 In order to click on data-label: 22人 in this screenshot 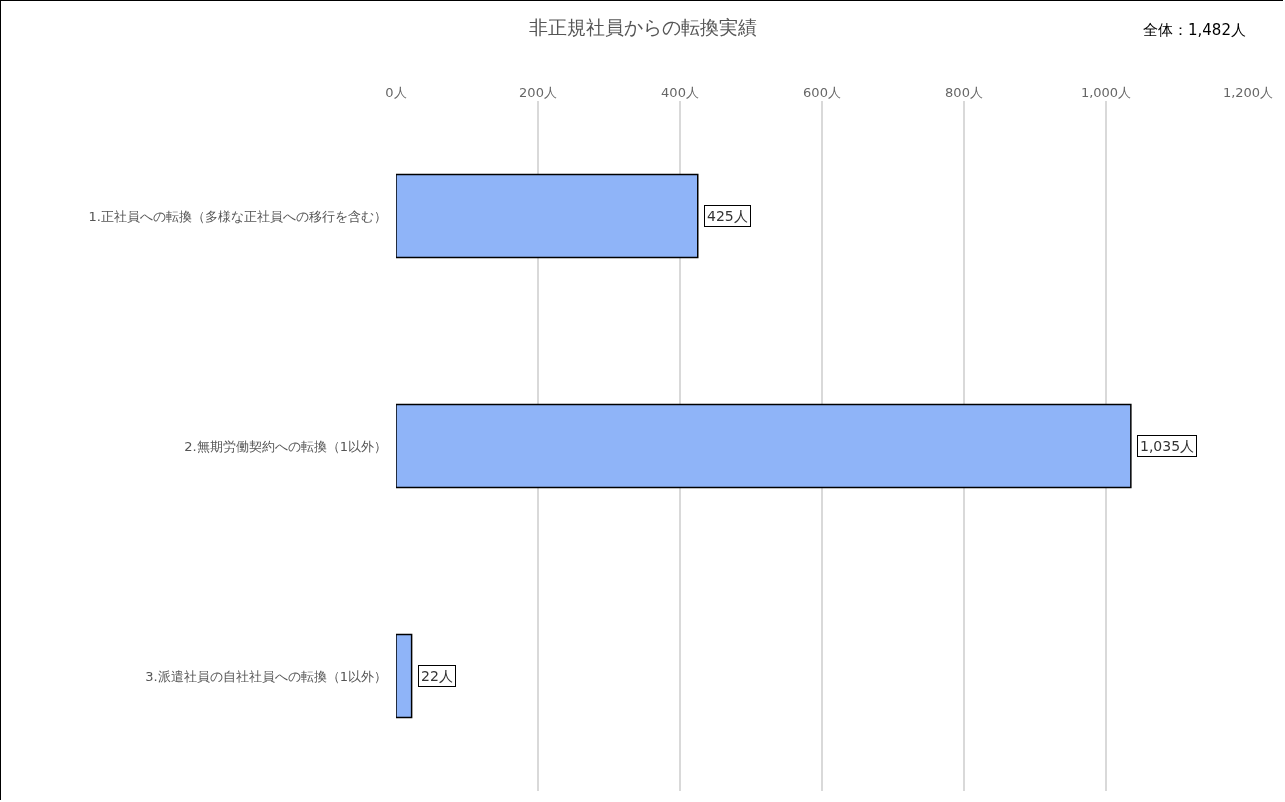, I will do `click(437, 676)`.